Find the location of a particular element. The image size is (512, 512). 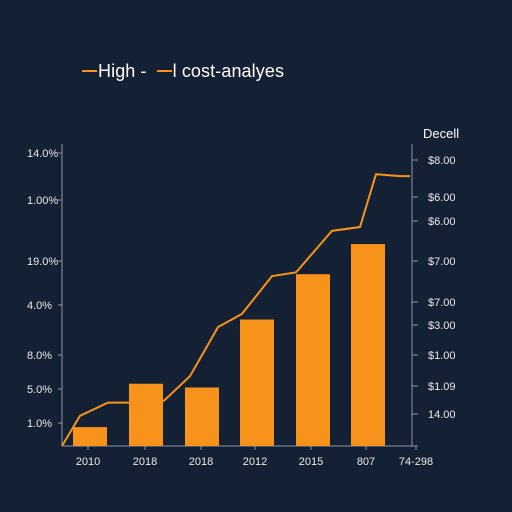

y-left-tick-label-1: 1.00% is located at coordinates (42, 201).